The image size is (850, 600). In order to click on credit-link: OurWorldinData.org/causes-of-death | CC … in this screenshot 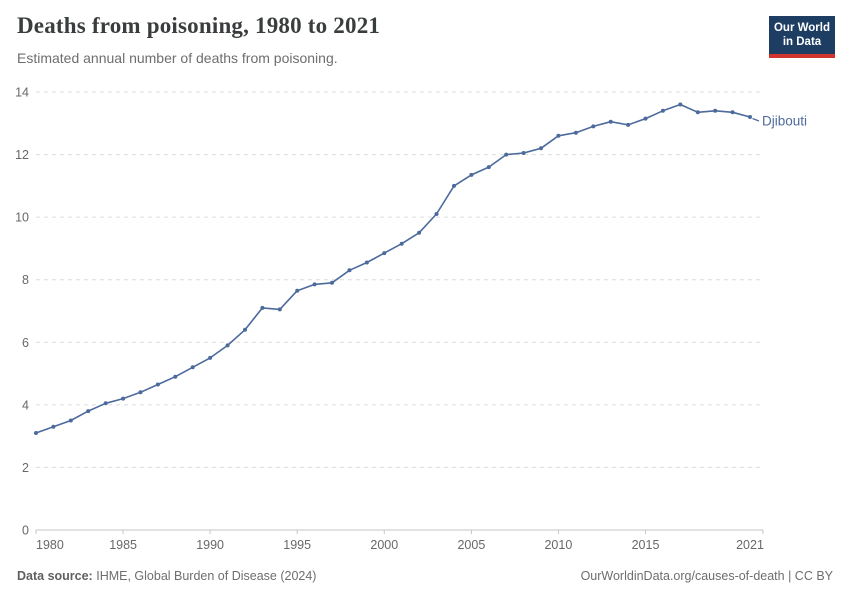, I will do `click(706, 576)`.